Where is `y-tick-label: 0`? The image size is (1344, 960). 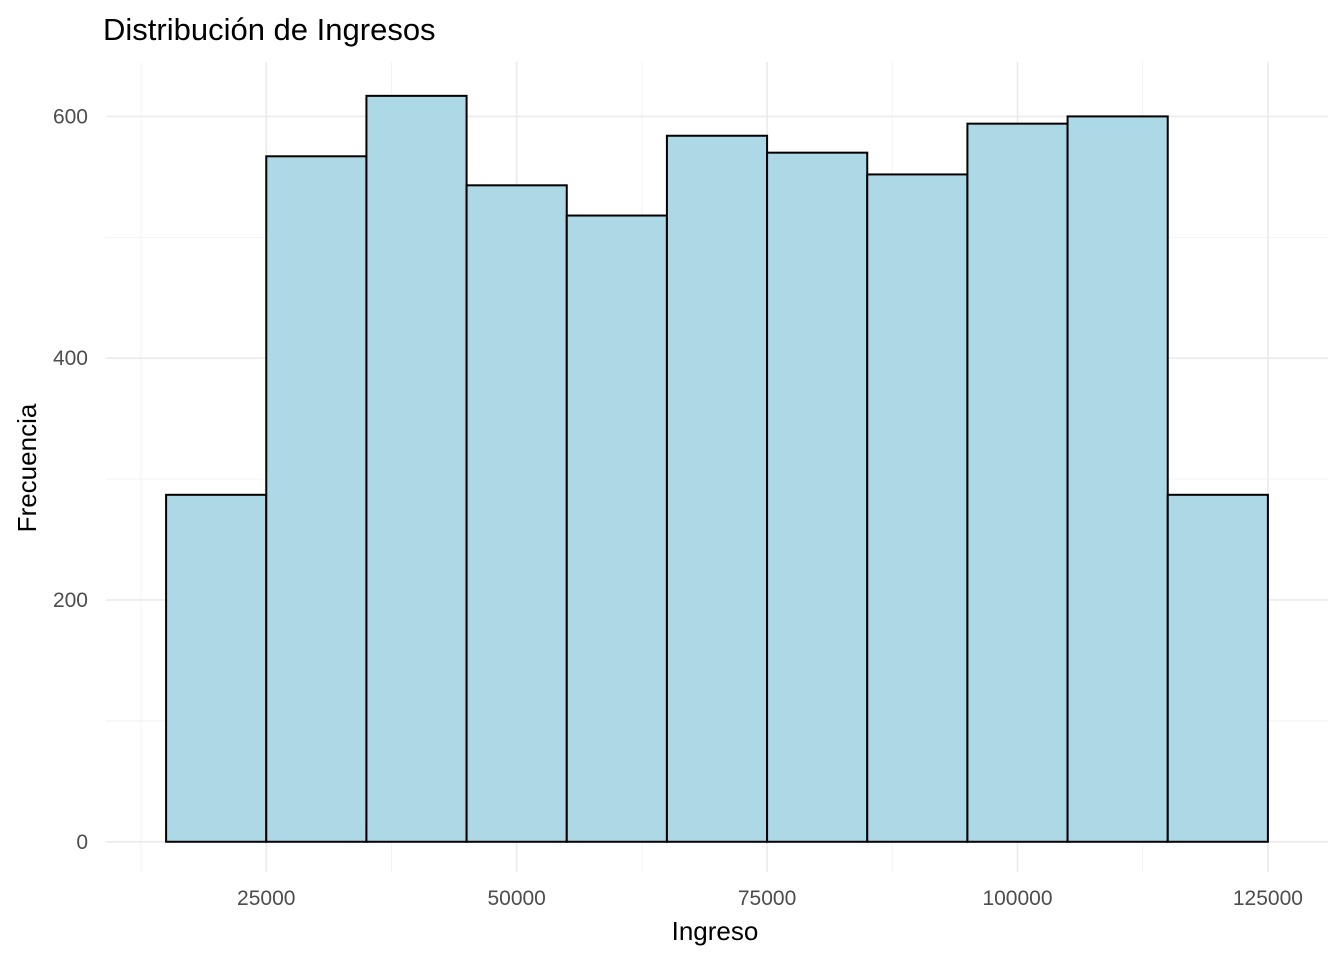
y-tick-label: 0 is located at coordinates (82, 842).